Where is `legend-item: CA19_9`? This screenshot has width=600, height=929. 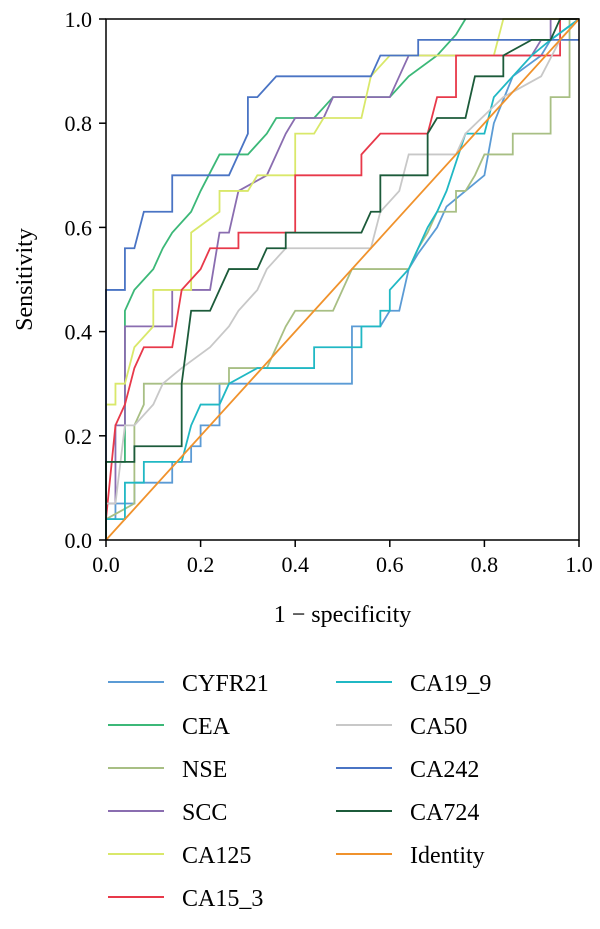
legend-item: CA19_9 is located at coordinates (413, 684).